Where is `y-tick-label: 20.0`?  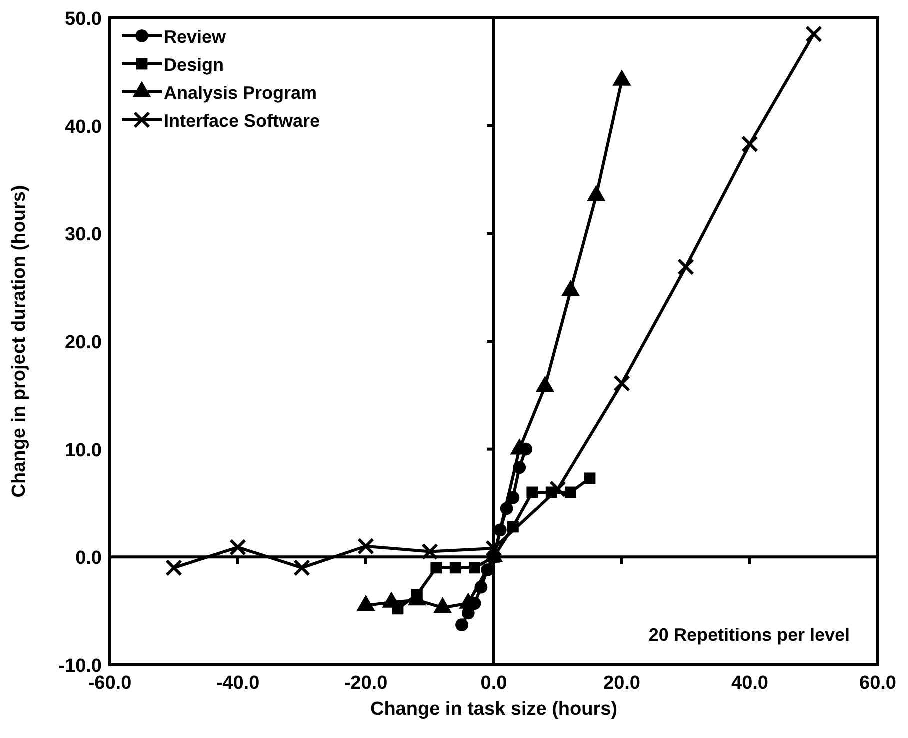 y-tick-label: 20.0 is located at coordinates (83, 343).